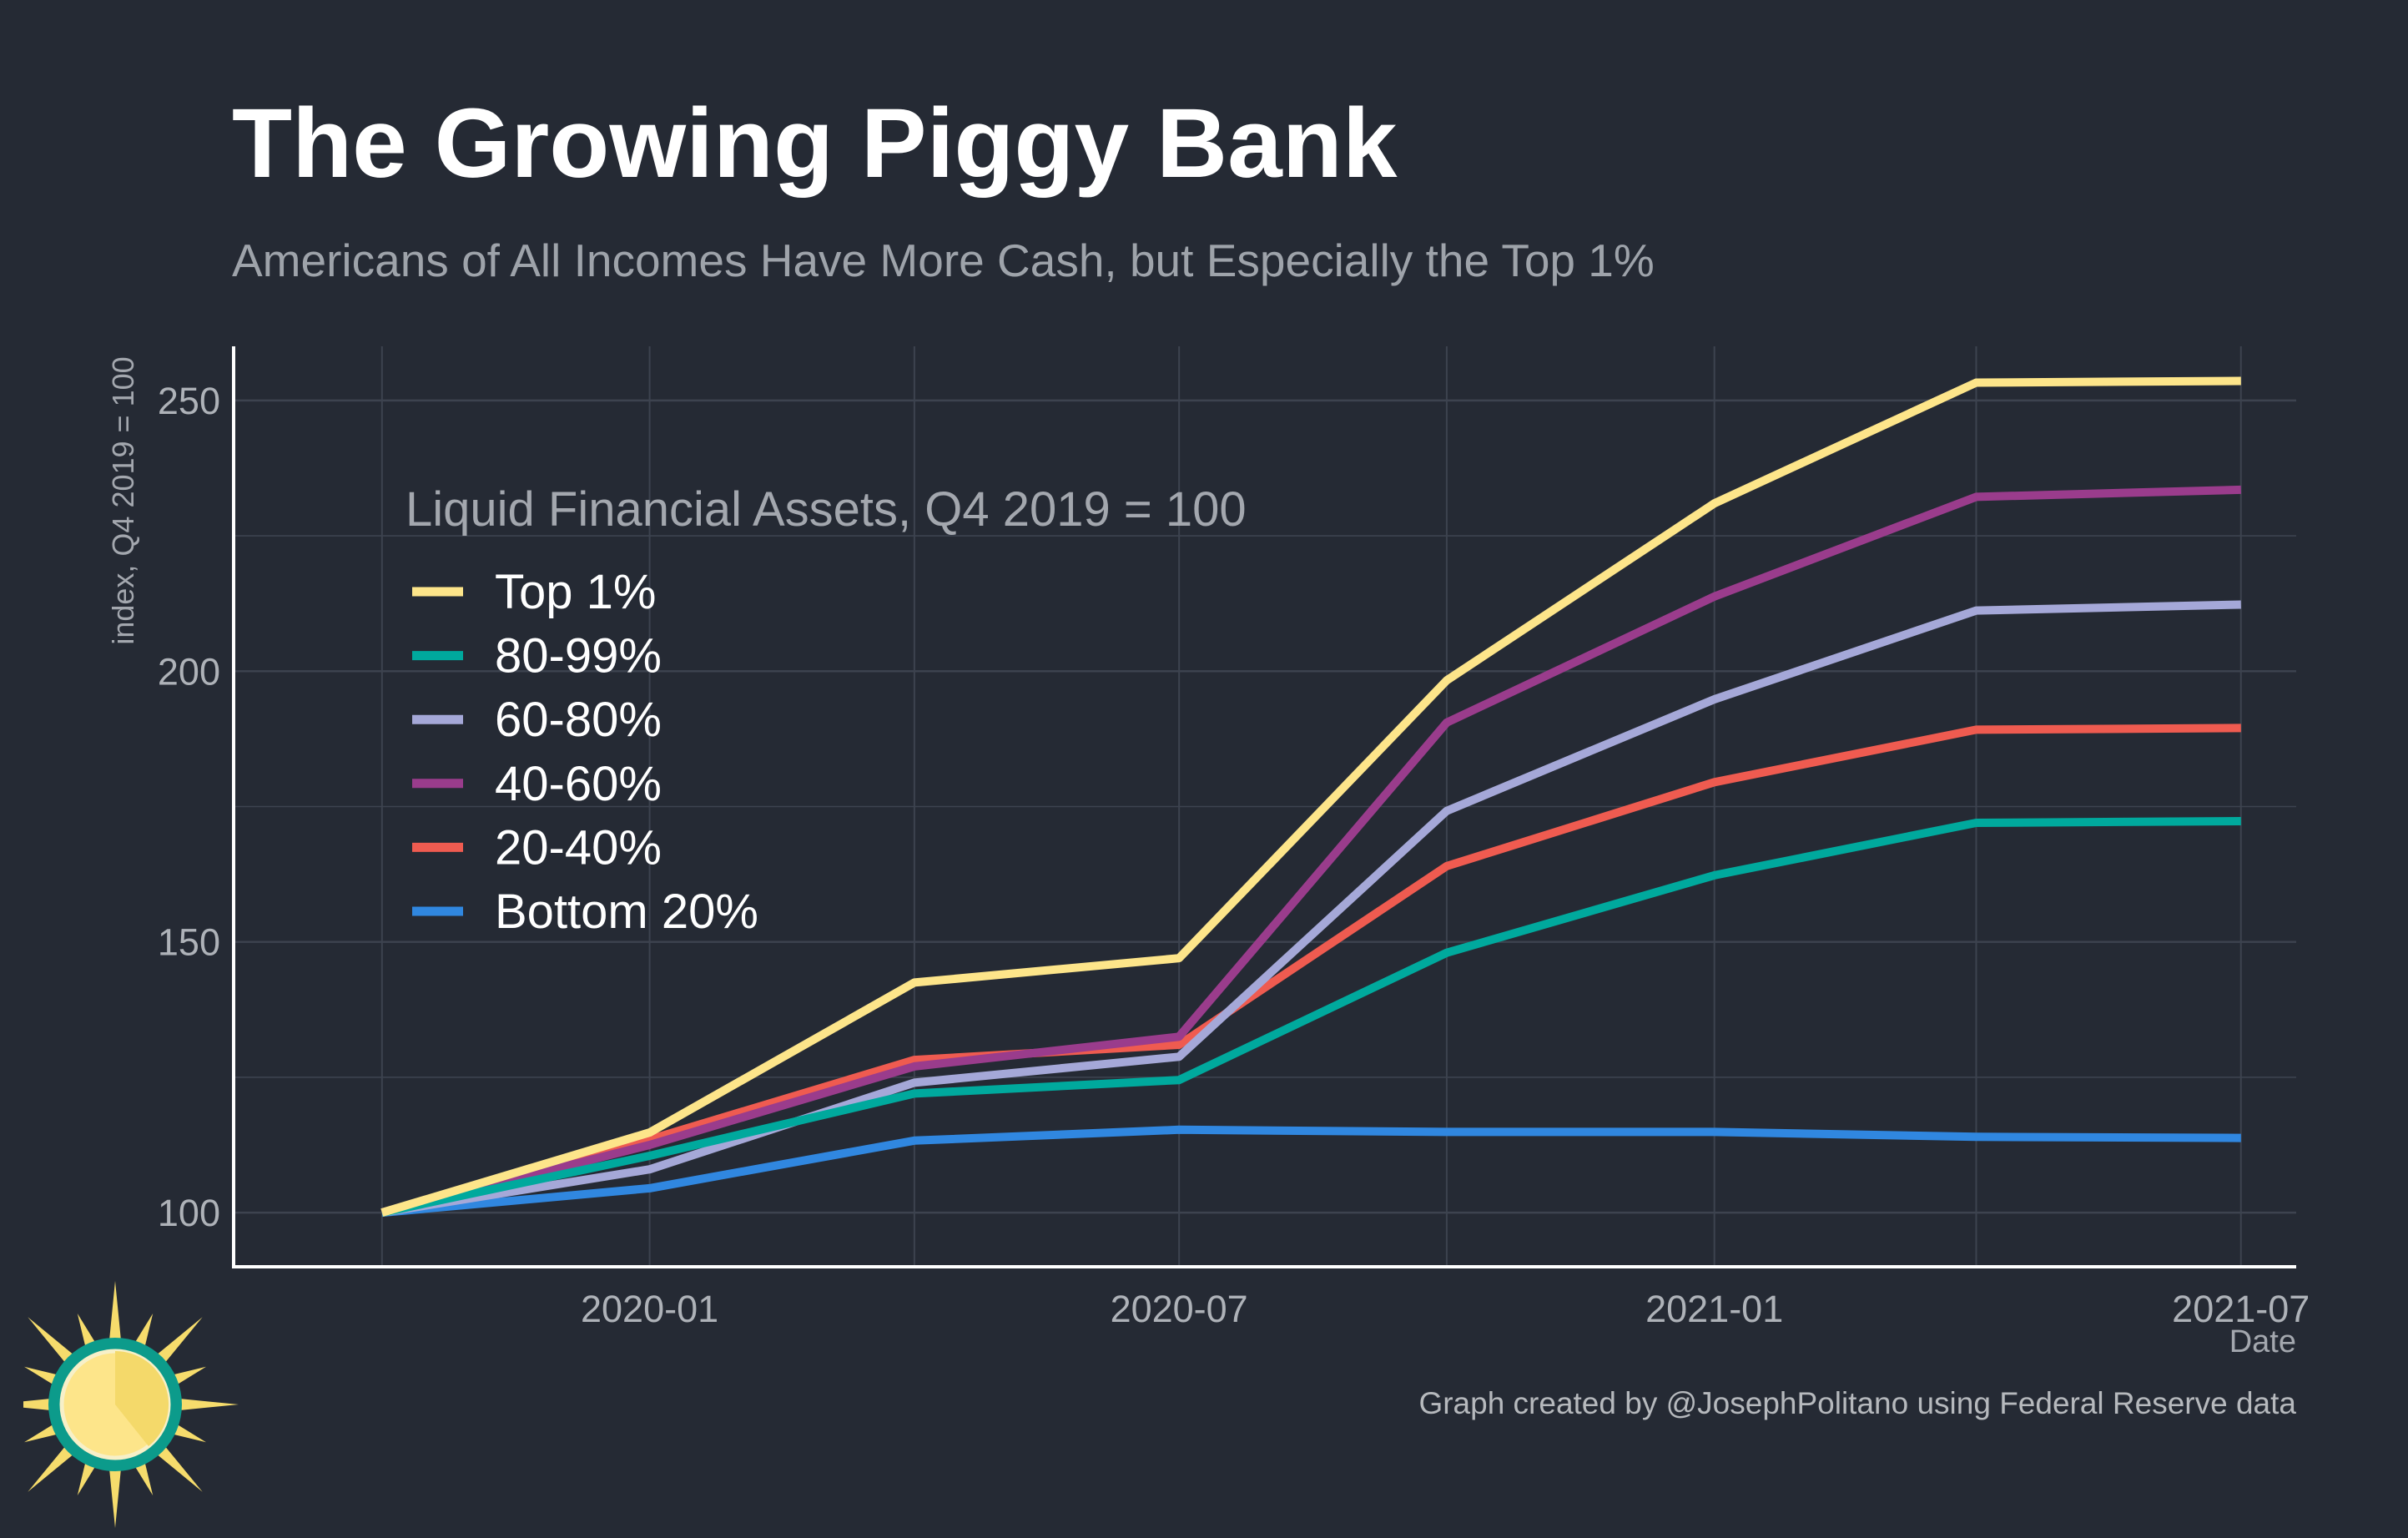 This screenshot has height=1538, width=2408. What do you see at coordinates (189, 1213) in the screenshot?
I see `y-tick-label: 100` at bounding box center [189, 1213].